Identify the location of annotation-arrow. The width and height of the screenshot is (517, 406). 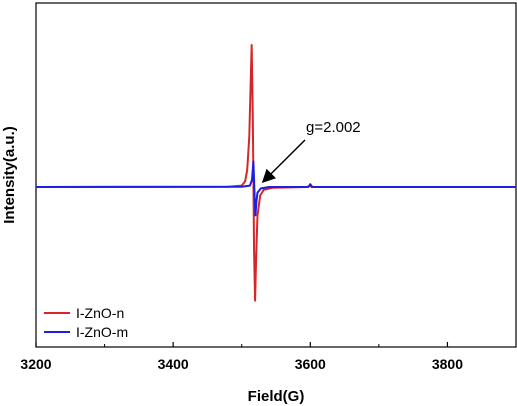
(283, 161).